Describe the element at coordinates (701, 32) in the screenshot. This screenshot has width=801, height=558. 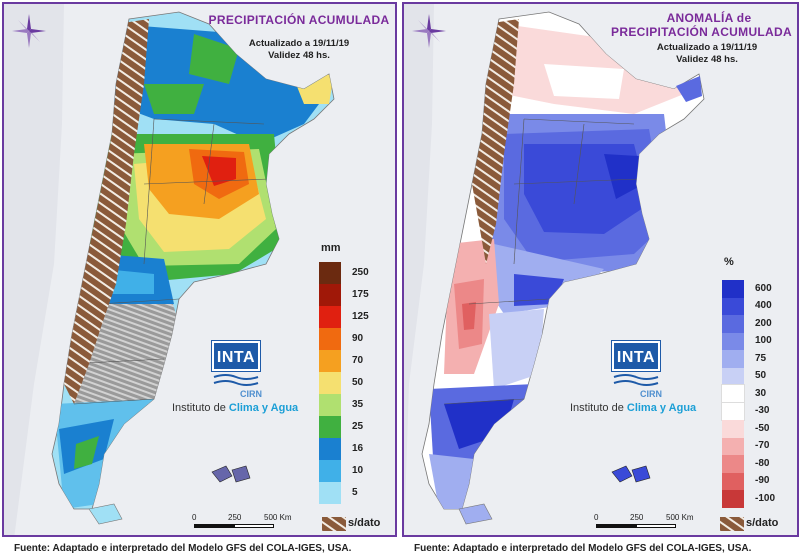
I see `map-title-line2: PRECIPITACIÓN ACUMULADA` at that location.